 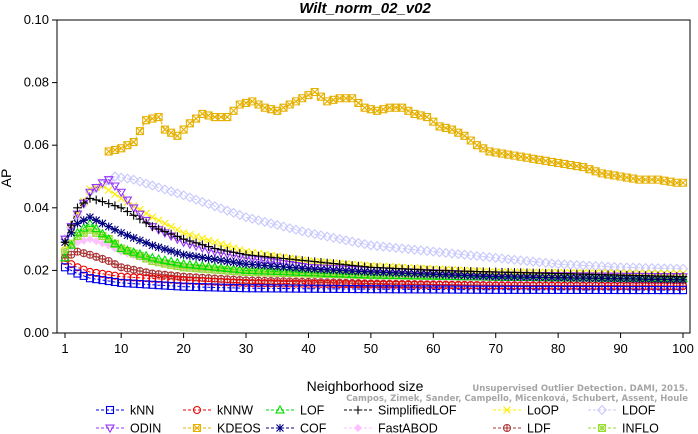 What do you see at coordinates (145, 428) in the screenshot?
I see `legend-label-odin: ODIN` at bounding box center [145, 428].